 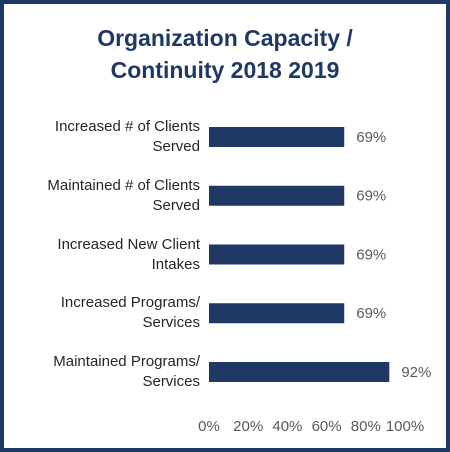 I want to click on x-tick-label: 40%, so click(x=287, y=426).